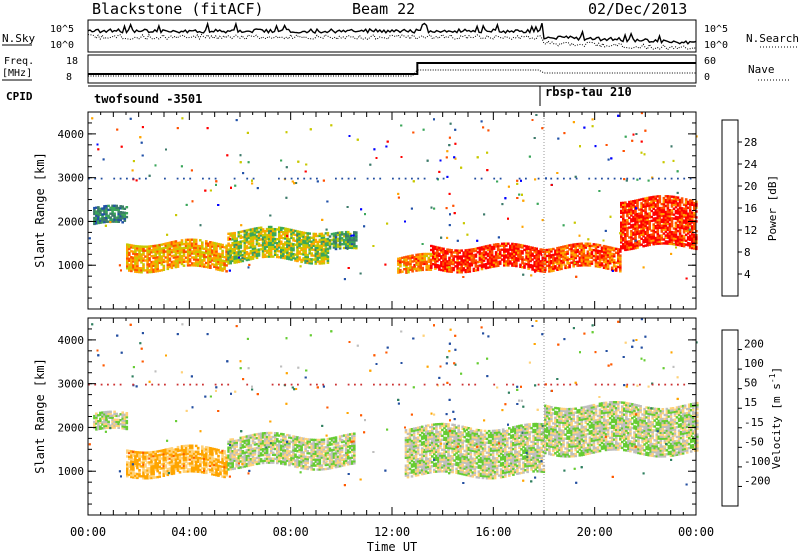 Image resolution: width=800 pixels, height=554 pixels. What do you see at coordinates (761, 69) in the screenshot?
I see `nave-label: Nave` at bounding box center [761, 69].